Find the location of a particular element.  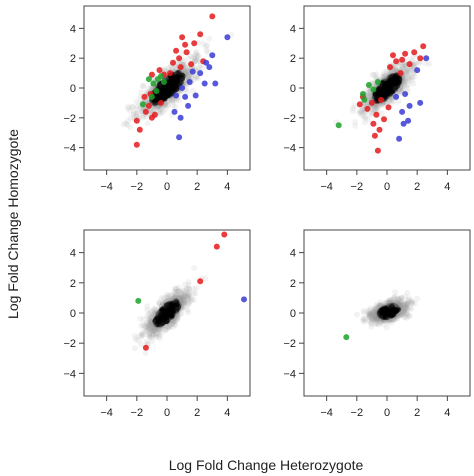

plot-area is located at coordinates (177, 80).